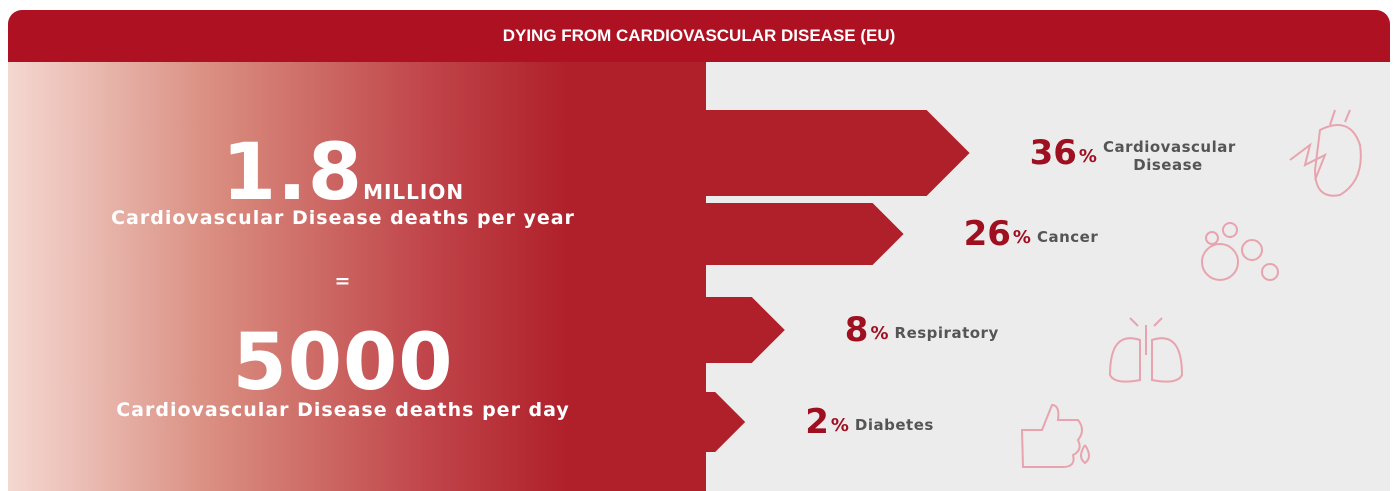 The image size is (1395, 491). Describe the element at coordinates (343, 410) in the screenshot. I see `daily-caption: Cardiovascular Disease deaths per day` at that location.